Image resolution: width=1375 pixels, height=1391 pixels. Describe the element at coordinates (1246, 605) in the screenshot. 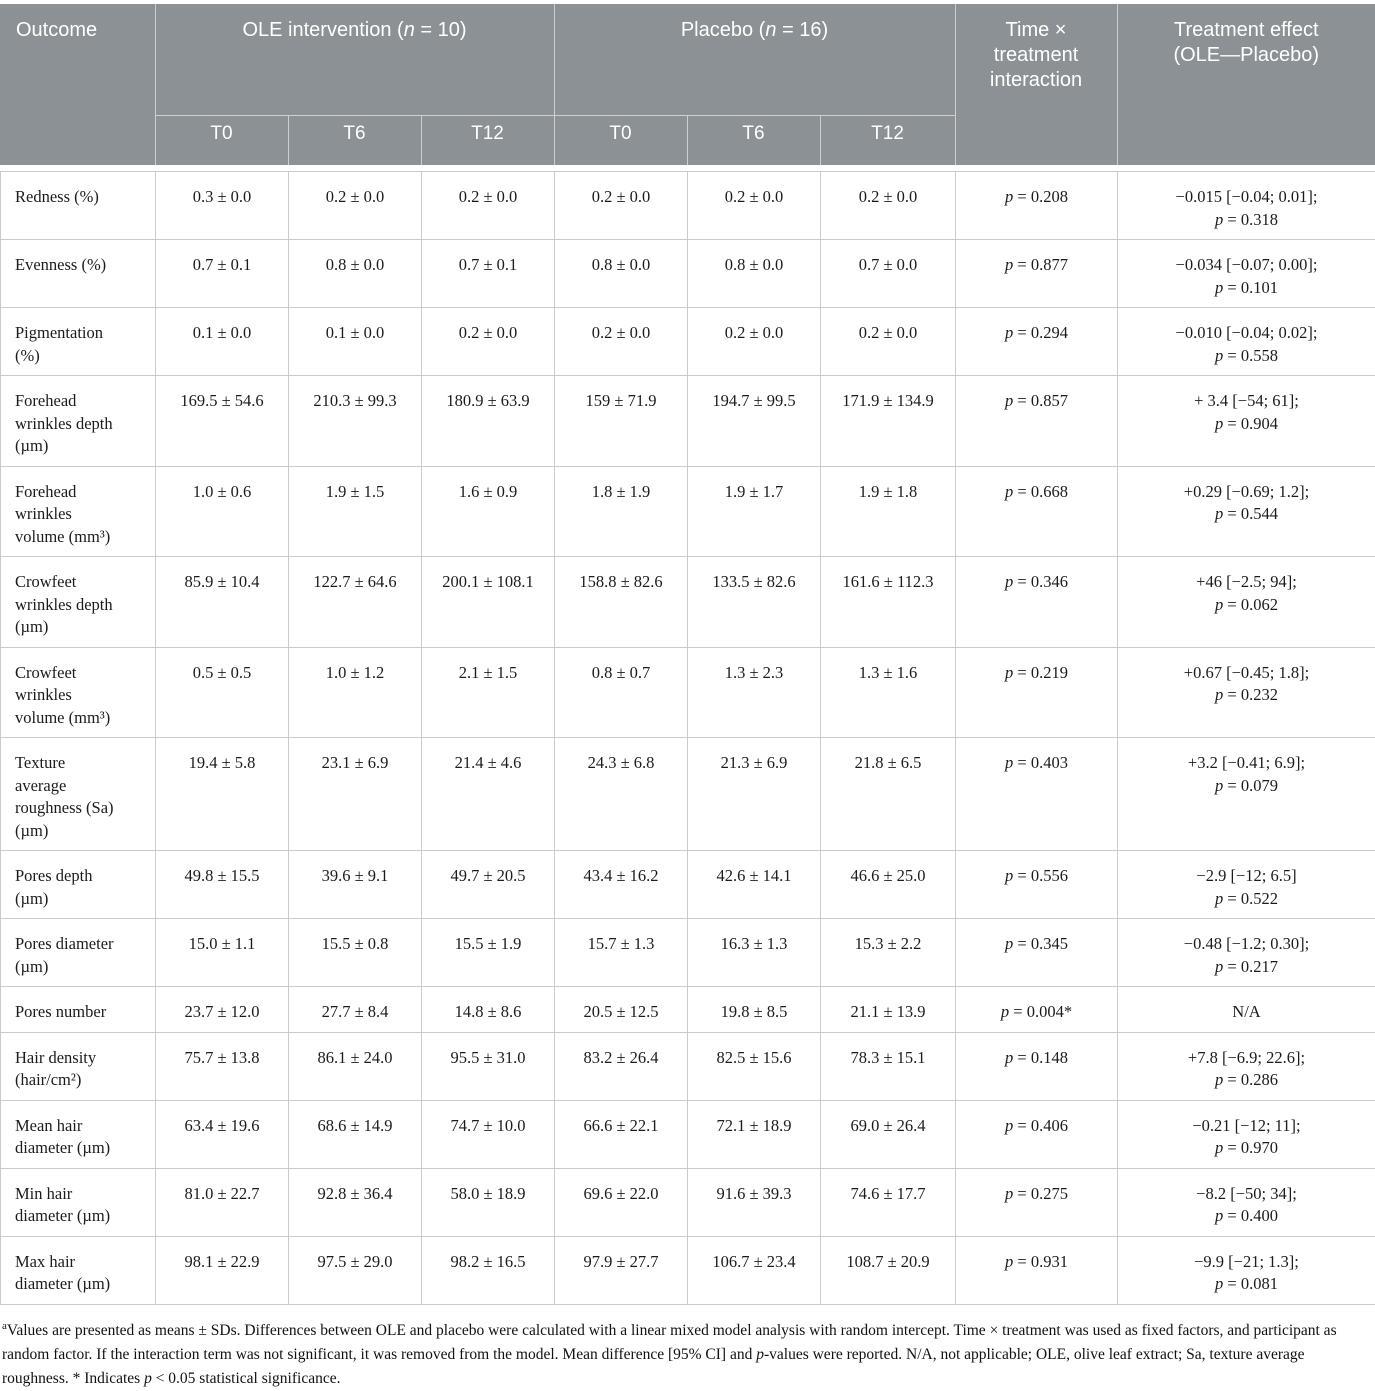

I see `effect-line: p = 0.062` at that location.